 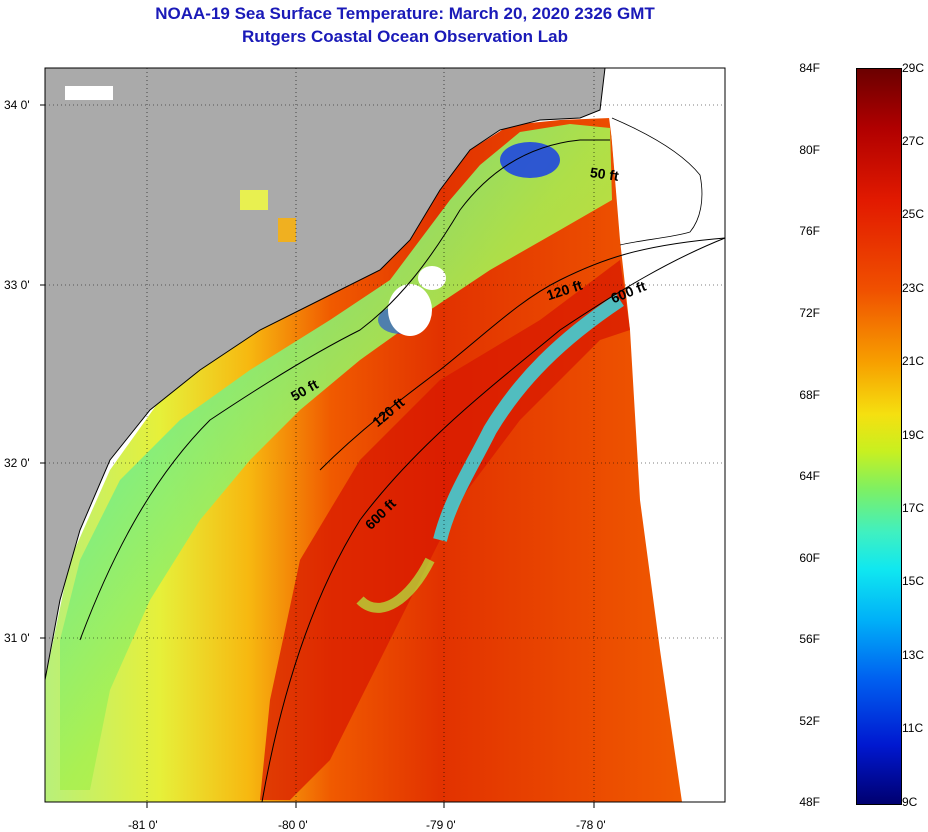 What do you see at coordinates (809, 231) in the screenshot?
I see `colorbar-f-label: 76F` at bounding box center [809, 231].